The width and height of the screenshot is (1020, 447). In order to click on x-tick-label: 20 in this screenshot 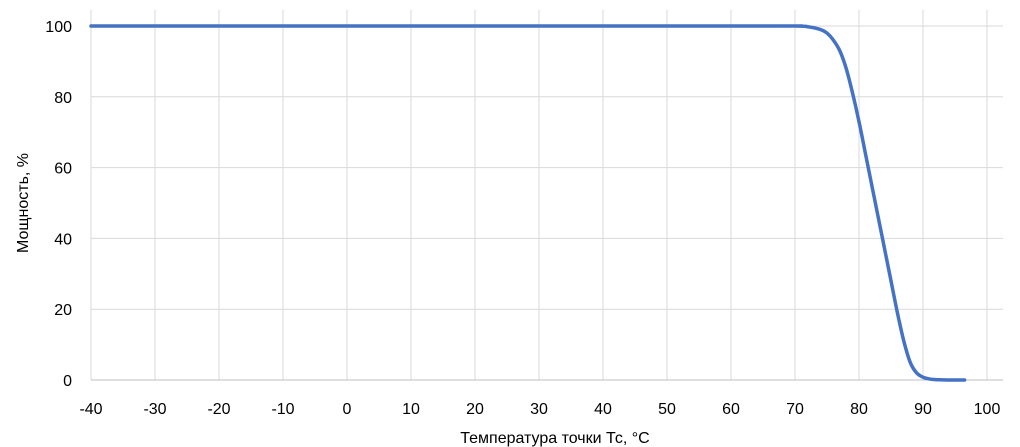, I will do `click(475, 409)`.